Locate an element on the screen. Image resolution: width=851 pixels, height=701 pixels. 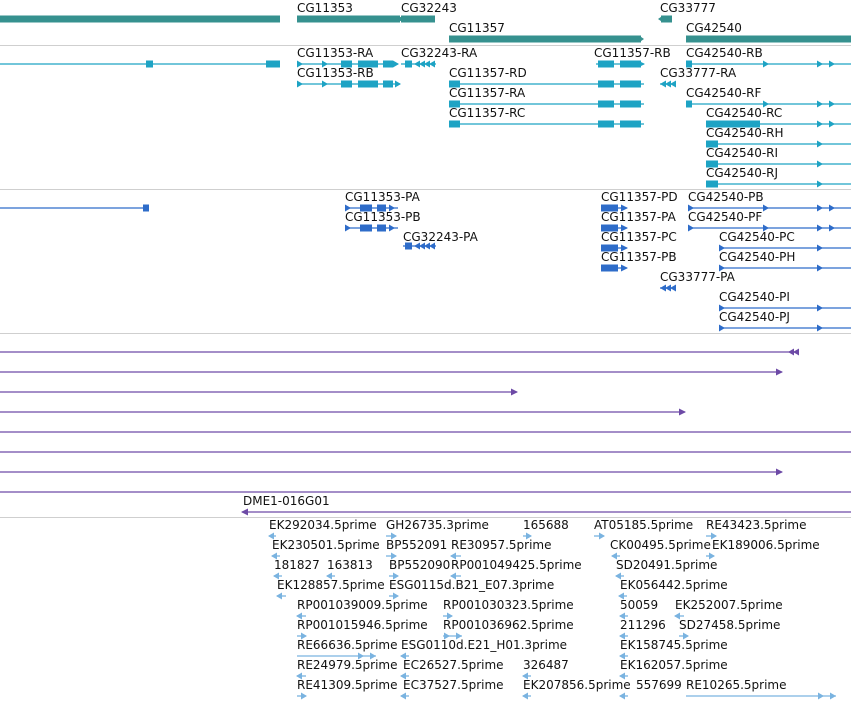
feature-label: SD27458.5prime is located at coordinates (730, 625).